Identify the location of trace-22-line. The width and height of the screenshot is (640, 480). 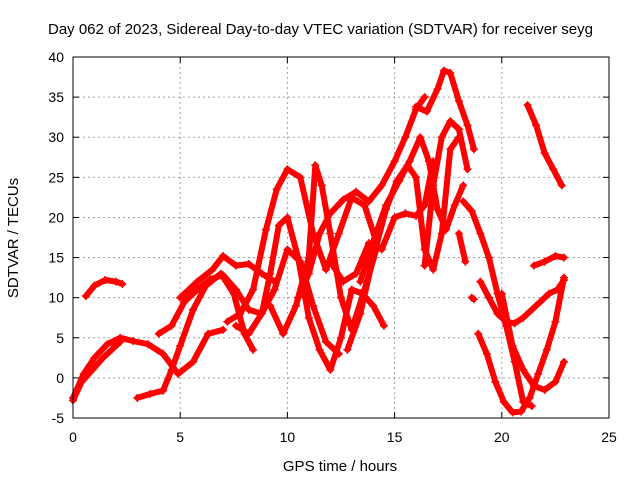
(462, 247).